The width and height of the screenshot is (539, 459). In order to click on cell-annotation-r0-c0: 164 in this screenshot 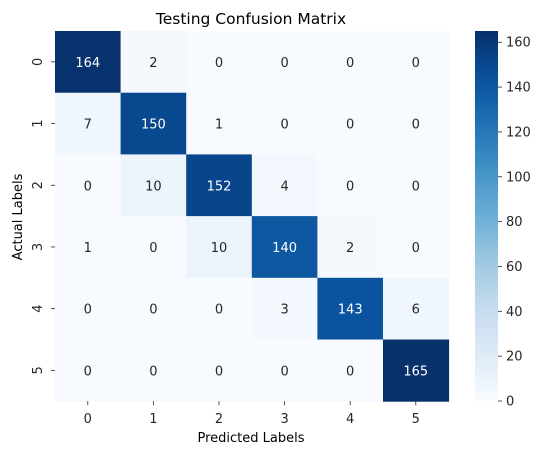, I will do `click(87, 63)`.